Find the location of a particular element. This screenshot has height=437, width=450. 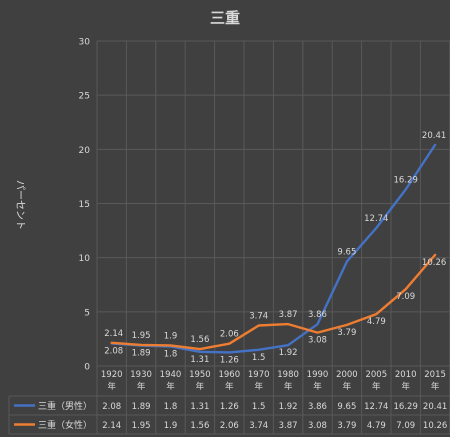

table-cell: 7.09 is located at coordinates (405, 426).